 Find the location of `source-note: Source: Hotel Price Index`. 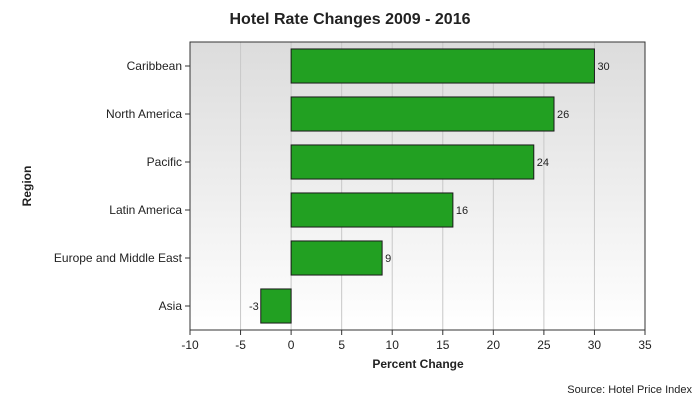

source-note: Source: Hotel Price Index is located at coordinates (629, 390).